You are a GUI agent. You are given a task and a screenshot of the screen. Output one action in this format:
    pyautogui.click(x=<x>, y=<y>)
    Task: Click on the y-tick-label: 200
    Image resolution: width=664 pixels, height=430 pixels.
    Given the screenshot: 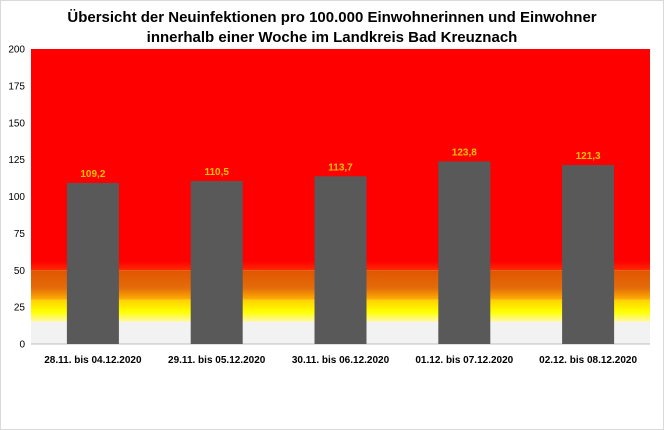 What is the action you would take?
    pyautogui.click(x=16, y=50)
    